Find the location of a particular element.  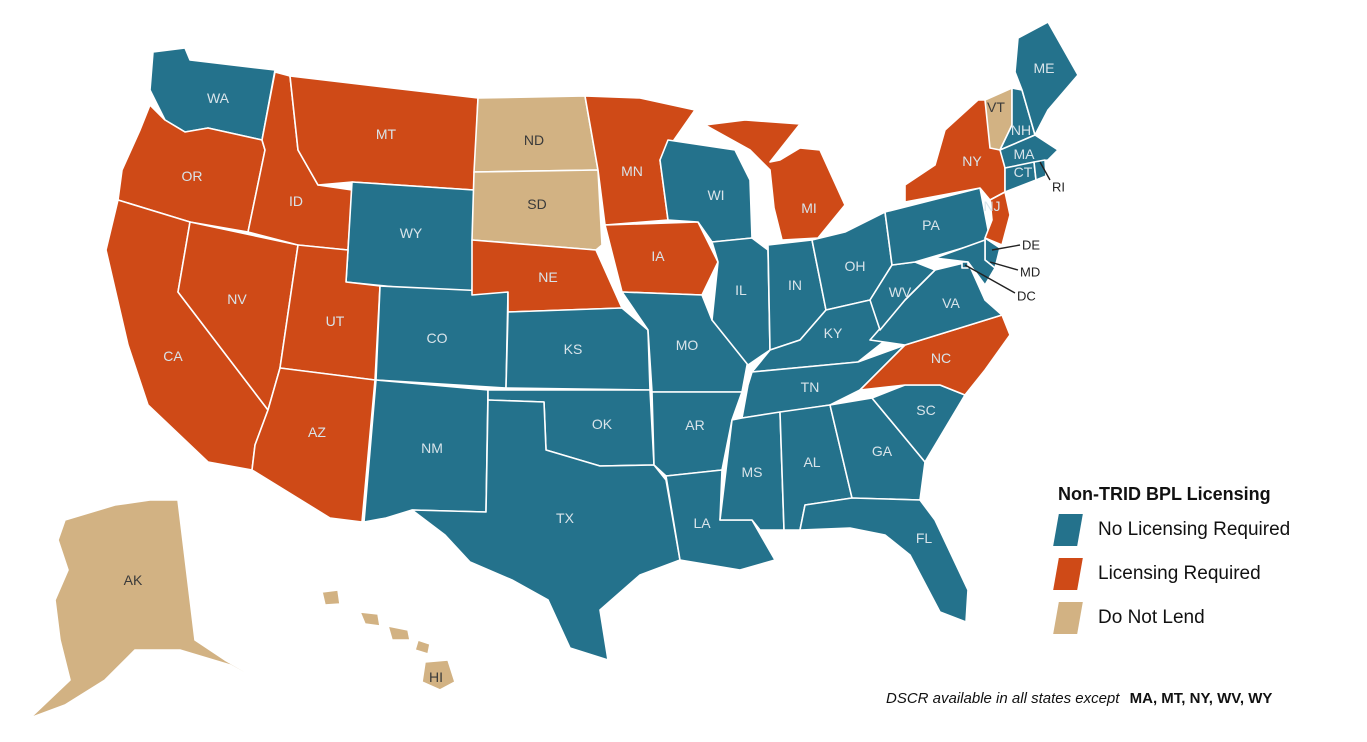

state-ak is located at coordinates (152, 609).